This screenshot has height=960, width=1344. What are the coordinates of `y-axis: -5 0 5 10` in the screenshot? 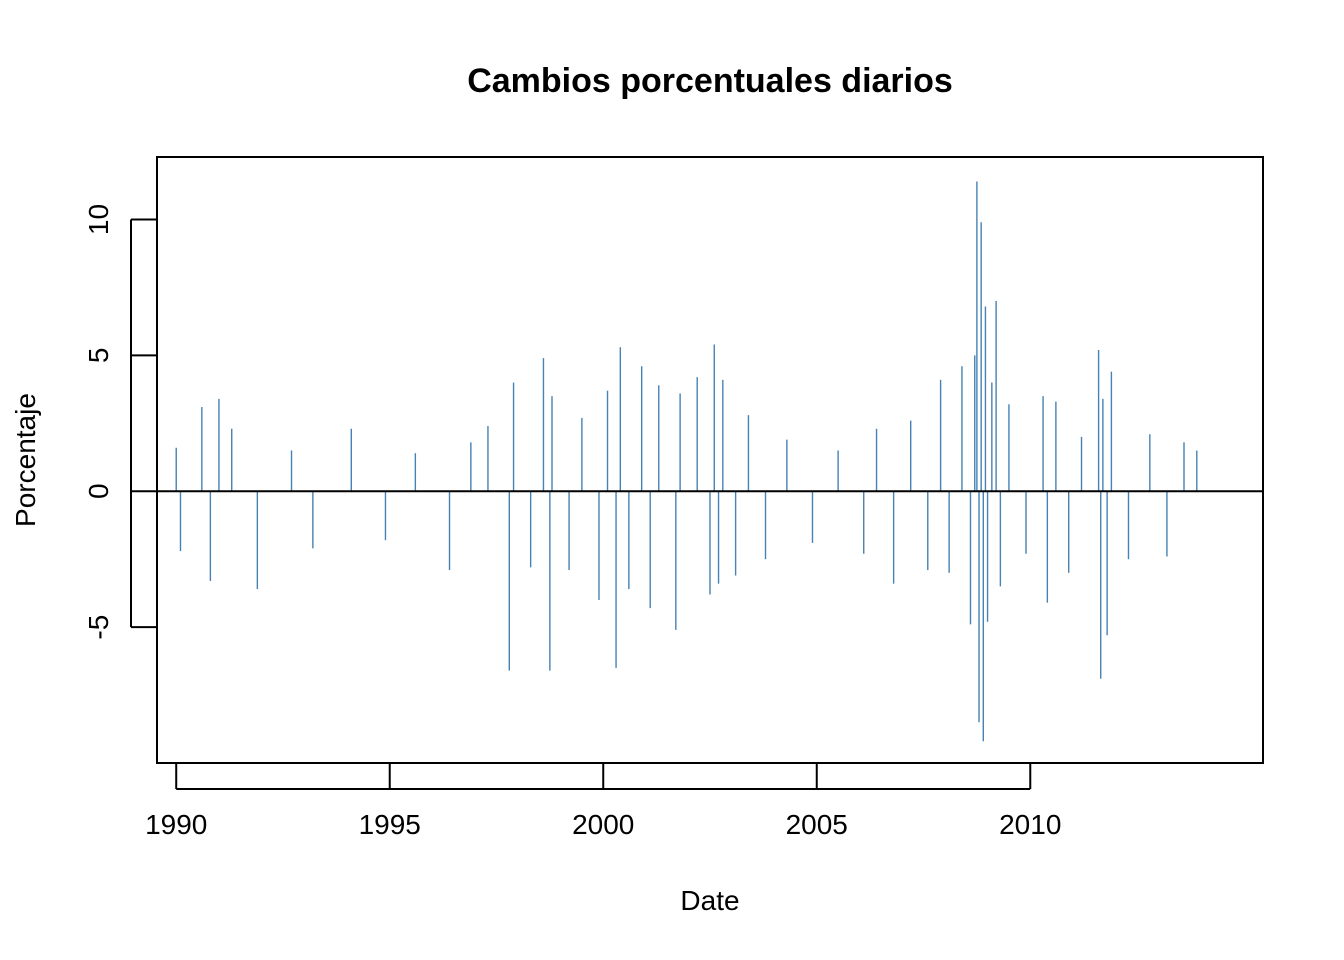 It's located at (120, 422).